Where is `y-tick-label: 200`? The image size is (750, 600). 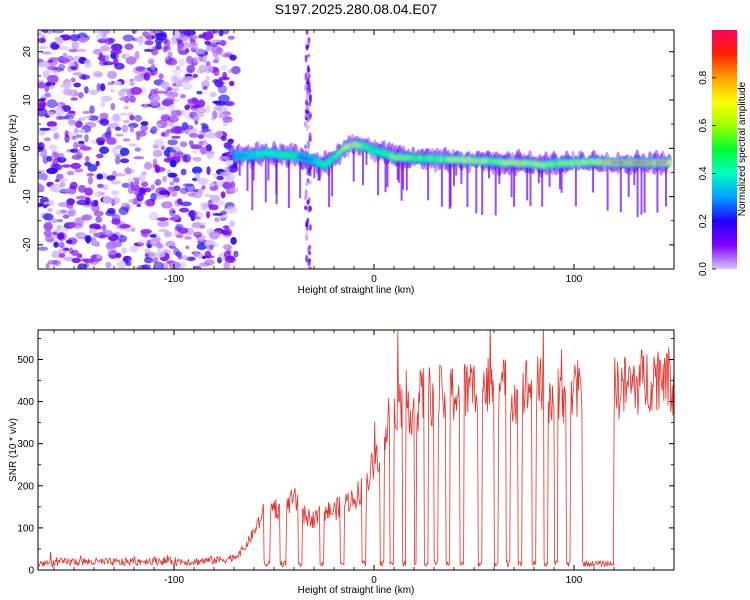
y-tick-label: 200 is located at coordinates (25, 486).